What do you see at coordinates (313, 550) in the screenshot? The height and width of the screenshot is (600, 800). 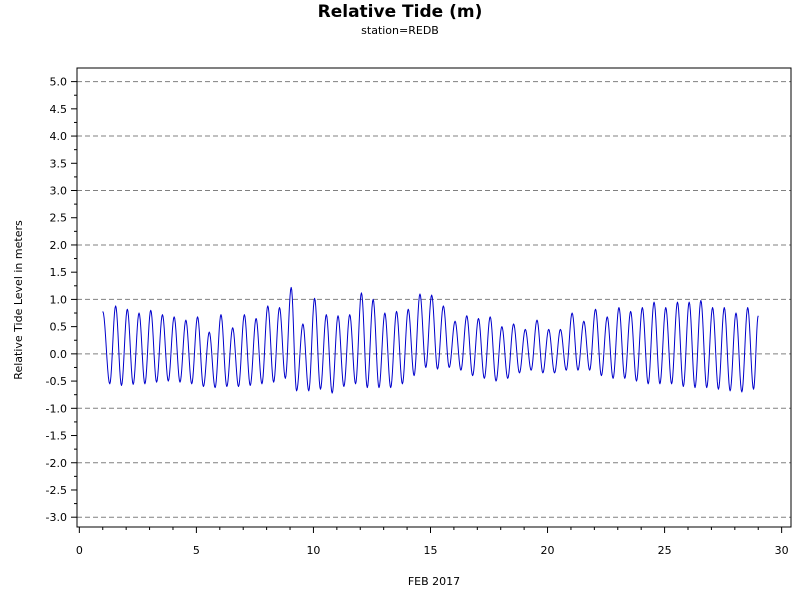 I see `x-tick-label: 10` at bounding box center [313, 550].